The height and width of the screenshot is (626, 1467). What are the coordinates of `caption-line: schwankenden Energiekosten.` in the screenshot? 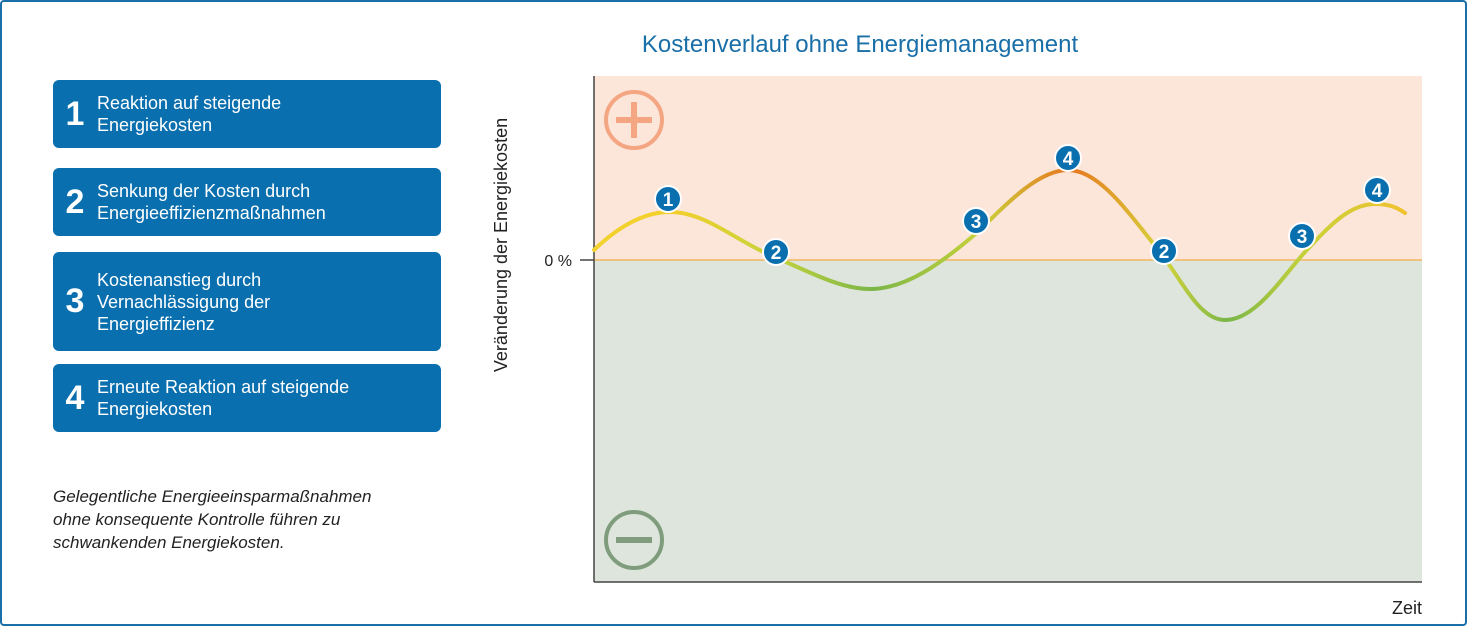 It's located at (169, 542).